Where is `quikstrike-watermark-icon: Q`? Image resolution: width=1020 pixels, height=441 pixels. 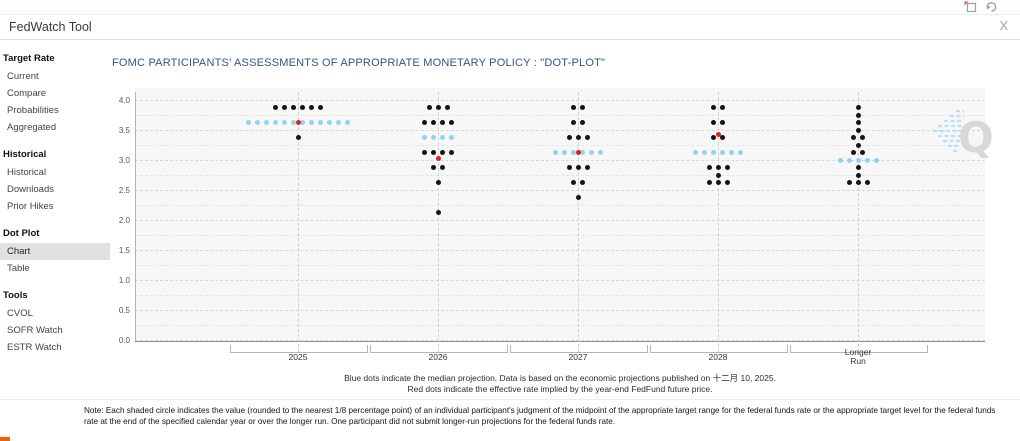 quikstrike-watermark-icon: Q is located at coordinates (963, 135).